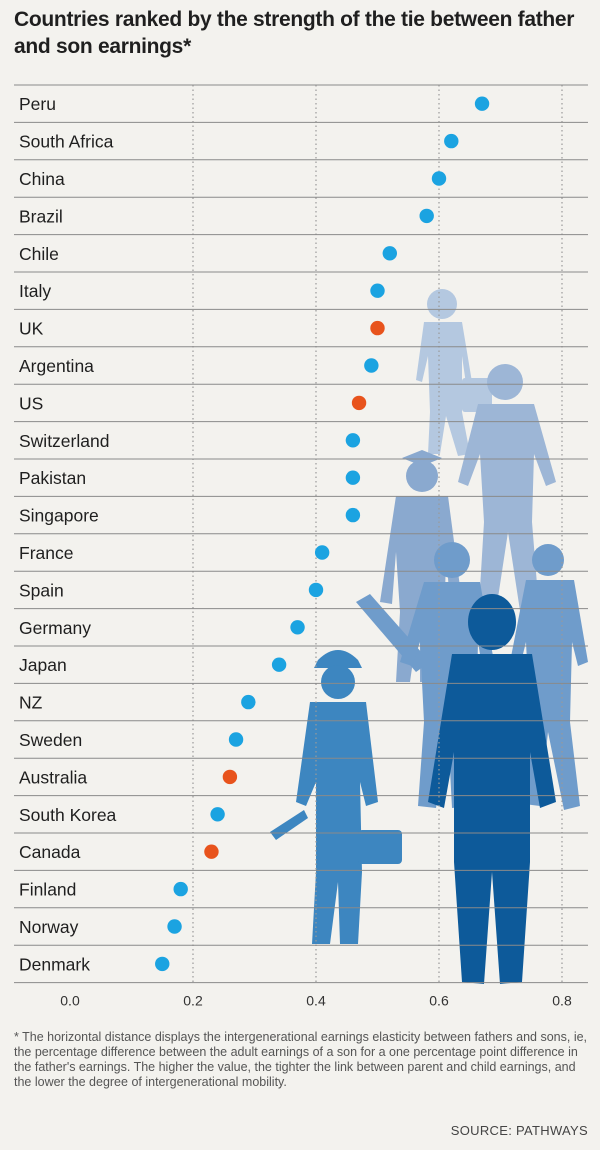 This screenshot has width=600, height=1150. I want to click on x-tick-label: 0.8, so click(562, 1001).